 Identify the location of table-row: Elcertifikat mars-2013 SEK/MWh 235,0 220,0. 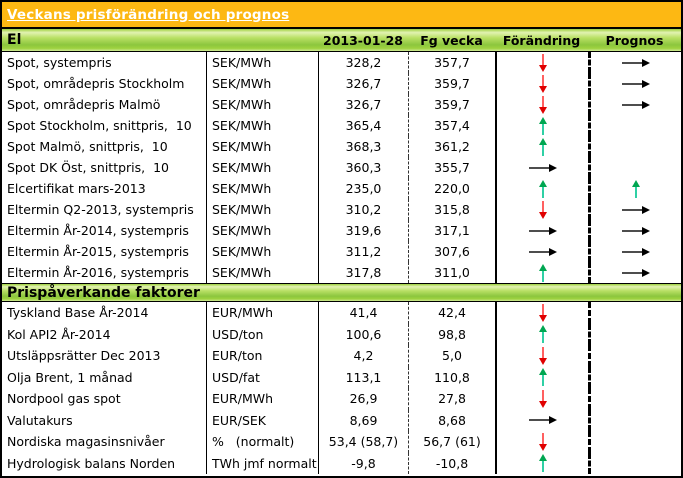
(341, 188).